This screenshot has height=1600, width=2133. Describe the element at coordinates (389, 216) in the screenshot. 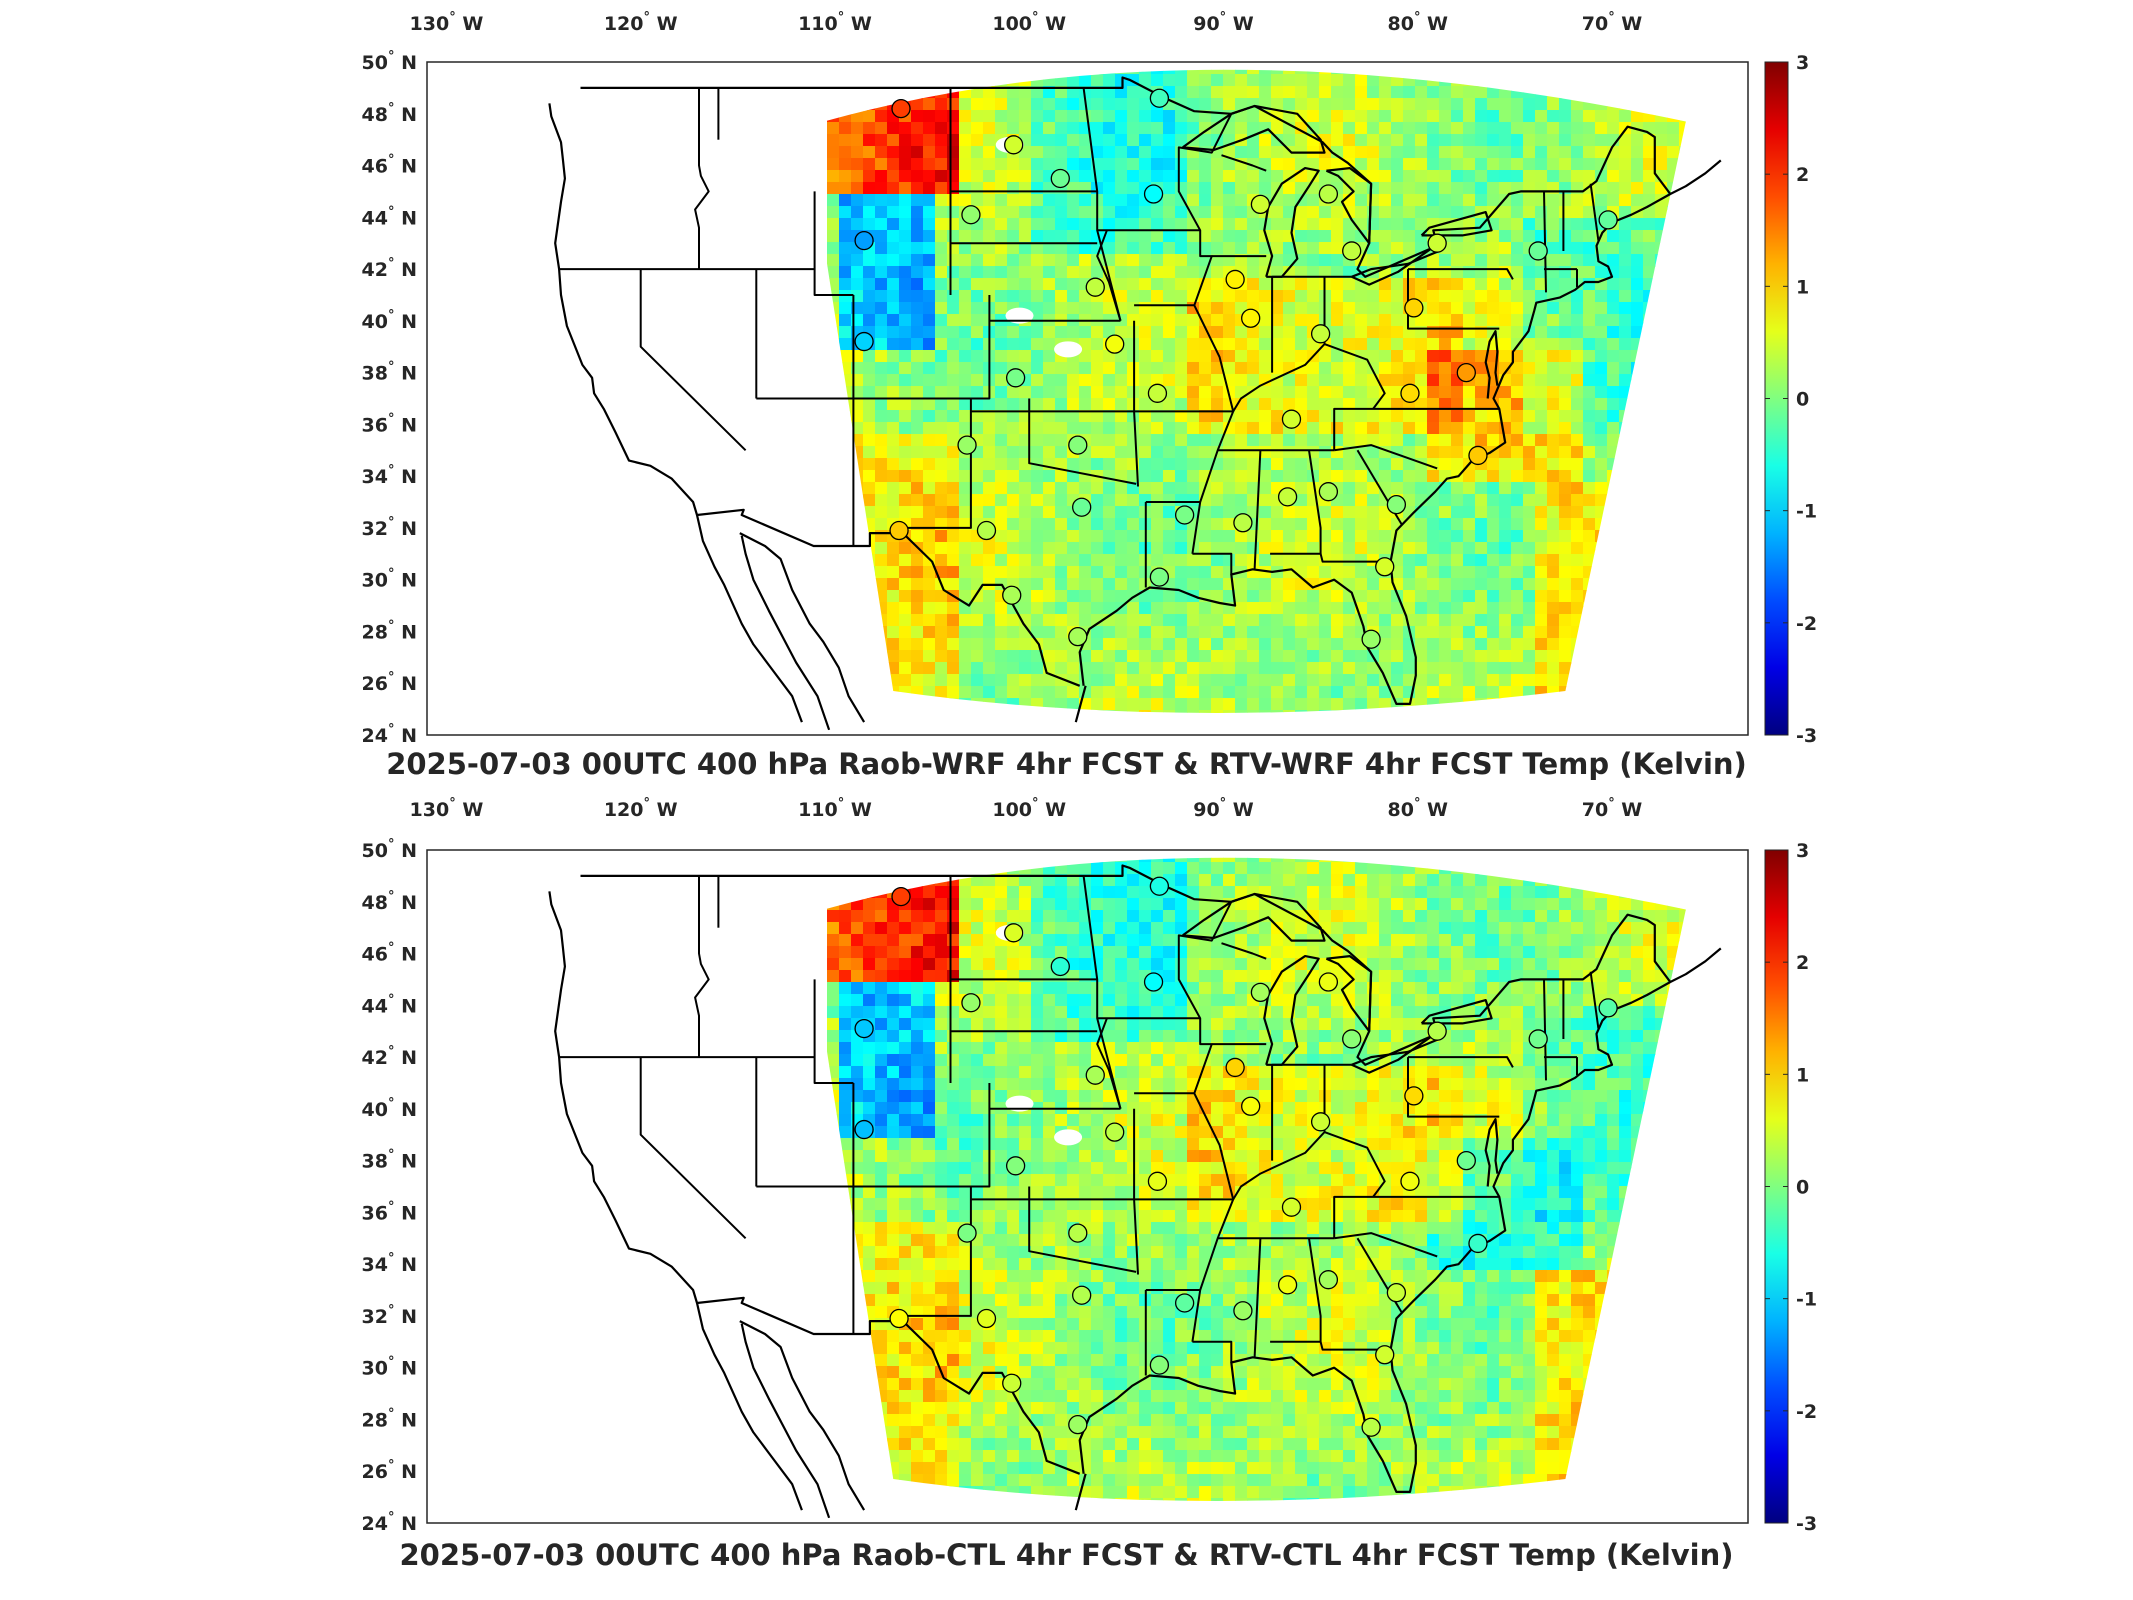

I see `lat-tick-label: 44° N` at that location.